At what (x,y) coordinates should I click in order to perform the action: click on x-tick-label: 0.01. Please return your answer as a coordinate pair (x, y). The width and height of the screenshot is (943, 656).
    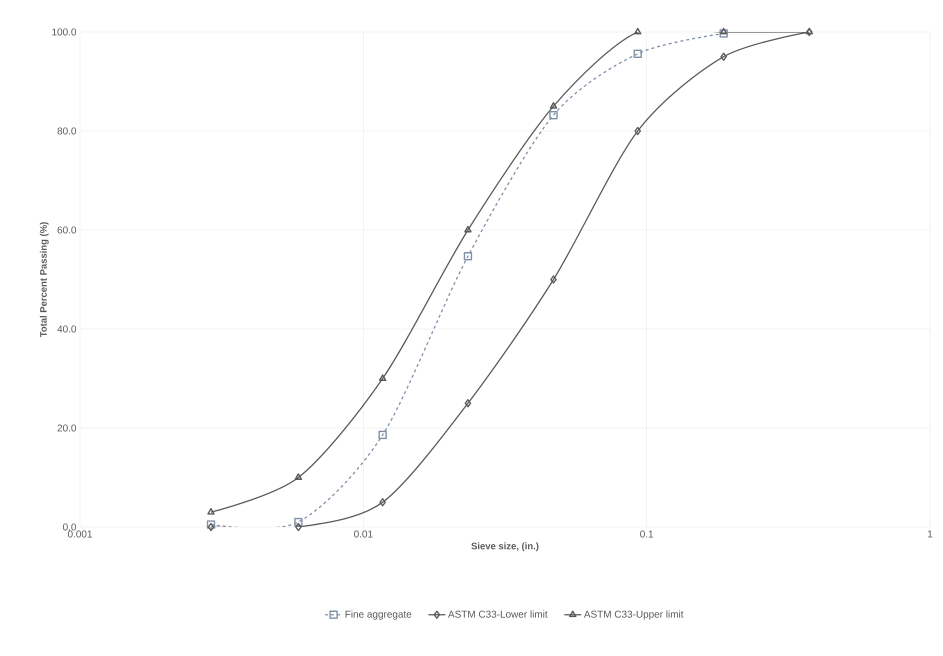
    Looking at the image, I should click on (363, 534).